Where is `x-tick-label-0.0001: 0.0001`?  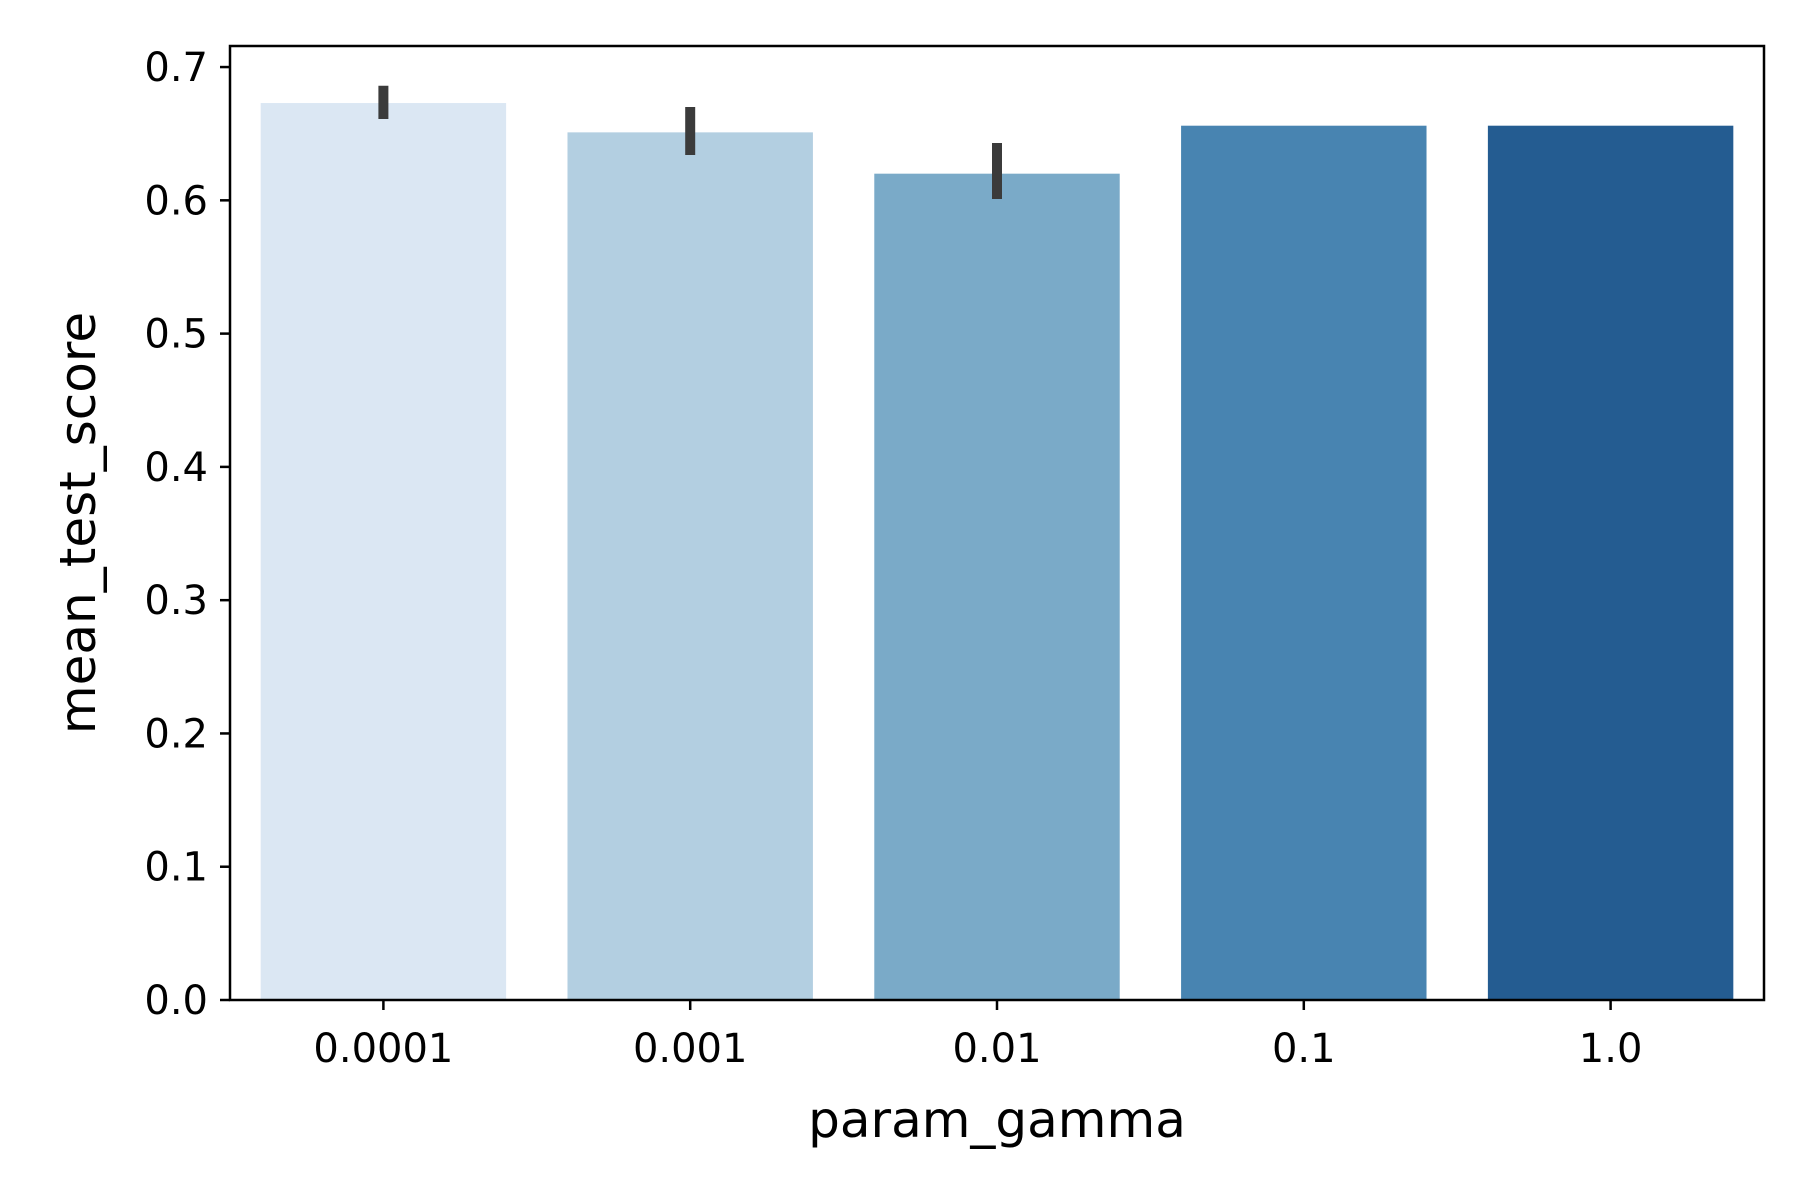
x-tick-label-0.0001: 0.0001 is located at coordinates (383, 1049).